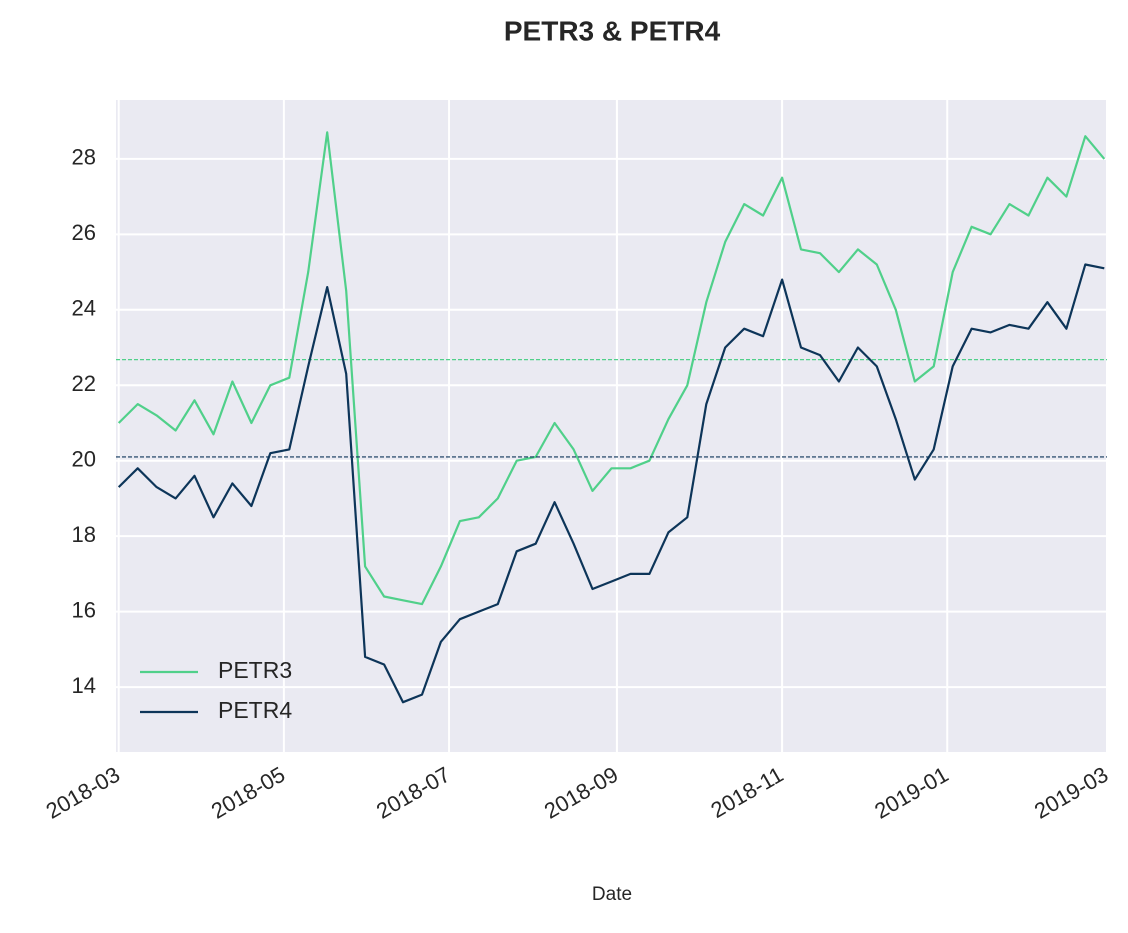 The height and width of the screenshot is (933, 1128). Describe the element at coordinates (612, 894) in the screenshot. I see `x-axis-label: Date` at that location.